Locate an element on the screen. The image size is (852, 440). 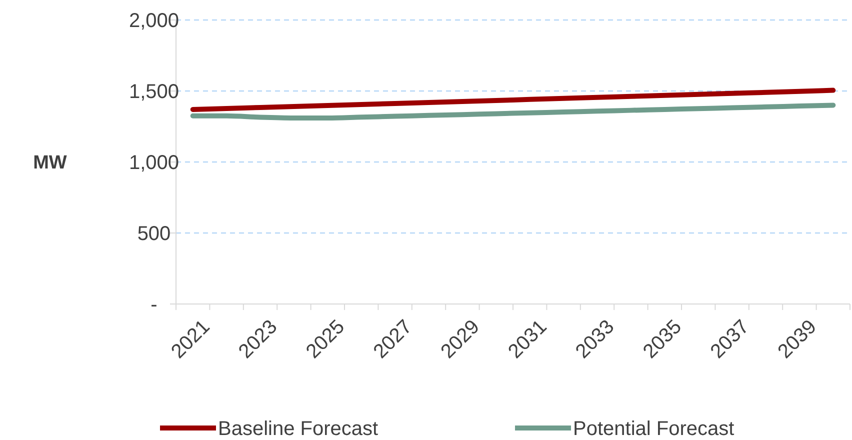
y-tick-label: - is located at coordinates (154, 305).